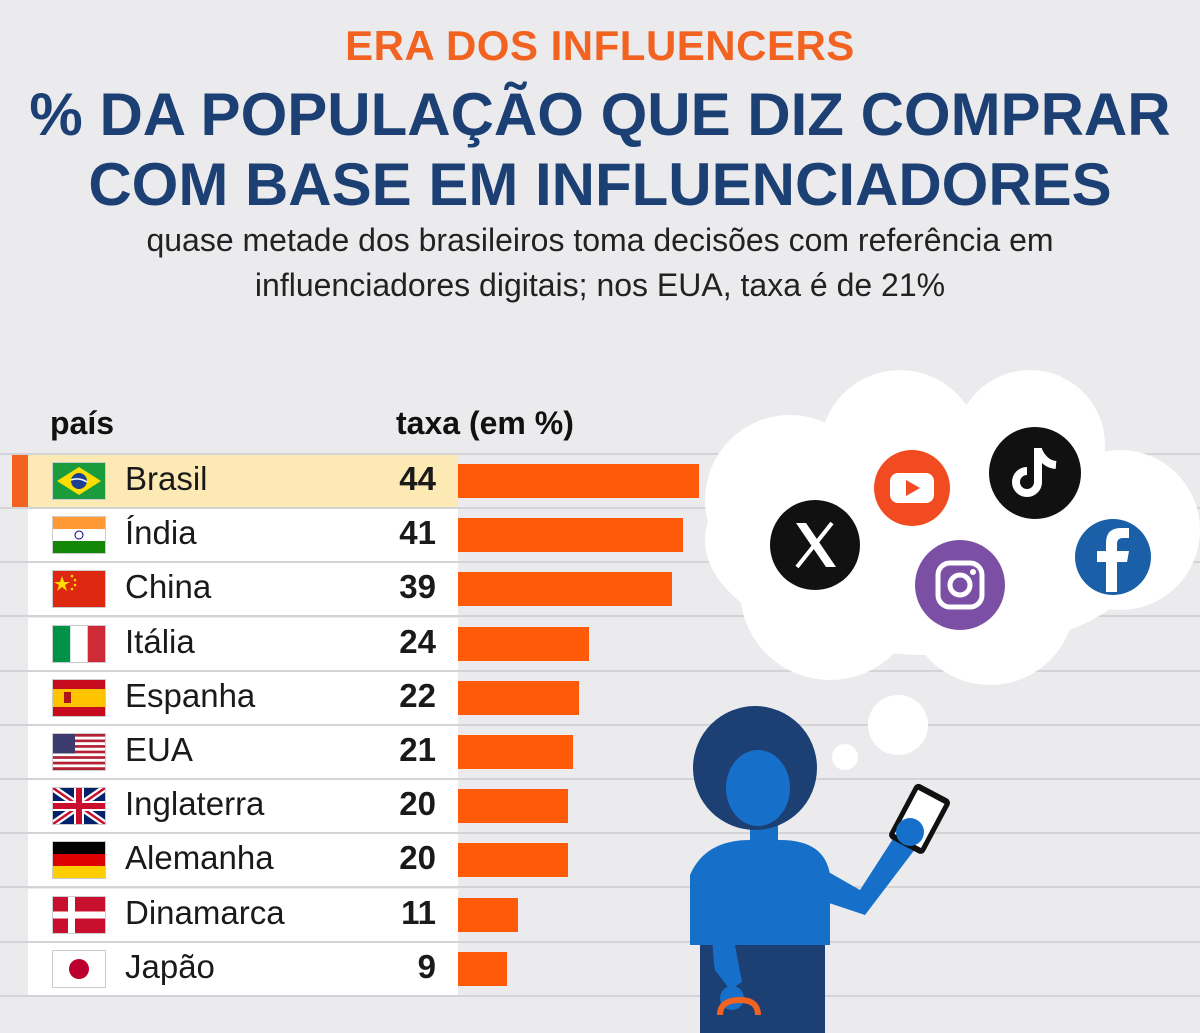 This screenshot has height=1033, width=1200. Describe the element at coordinates (417, 695) in the screenshot. I see `value-label: 22` at that location.